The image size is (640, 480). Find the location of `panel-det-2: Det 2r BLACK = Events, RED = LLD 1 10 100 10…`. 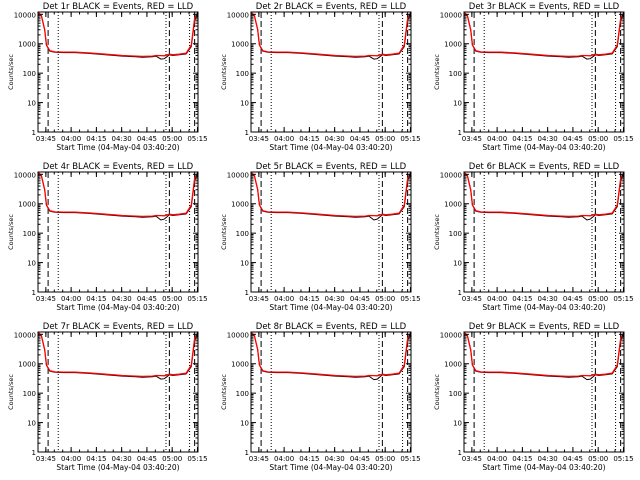

panel-det-2: Det 2r BLACK = Events, RED = LLD 1 10 100 10… is located at coordinates (320, 77).